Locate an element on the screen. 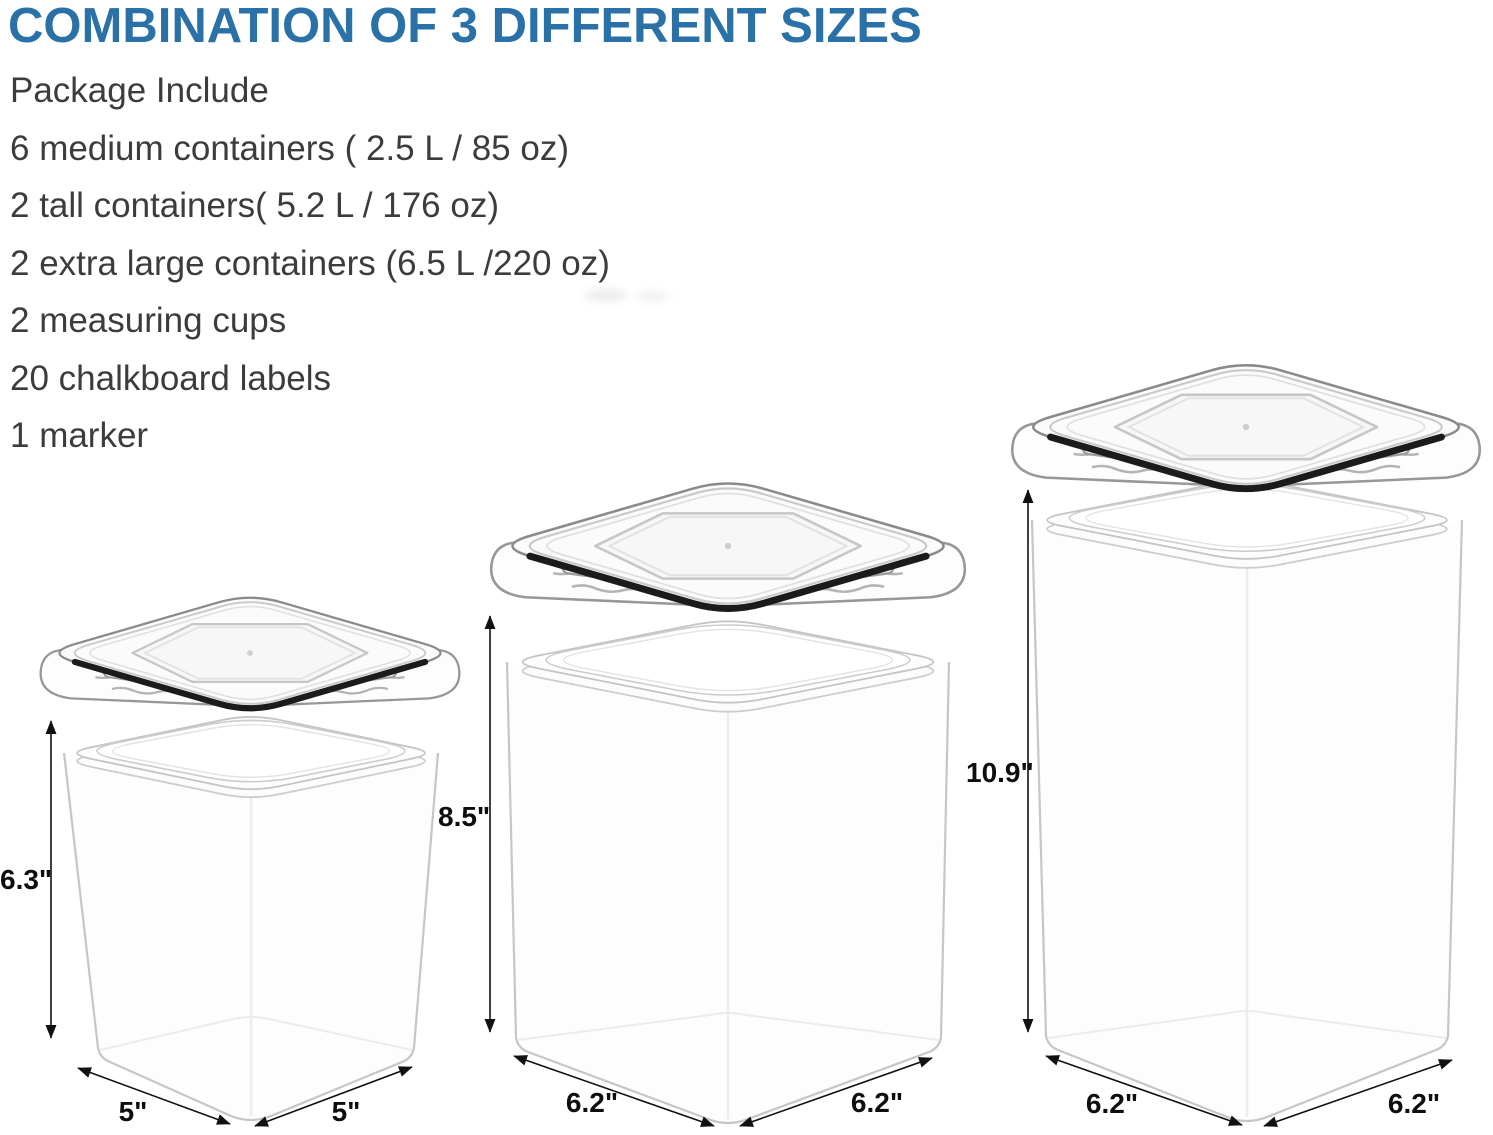 This screenshot has height=1135, width=1493. package-heading: Package Include is located at coordinates (139, 90).